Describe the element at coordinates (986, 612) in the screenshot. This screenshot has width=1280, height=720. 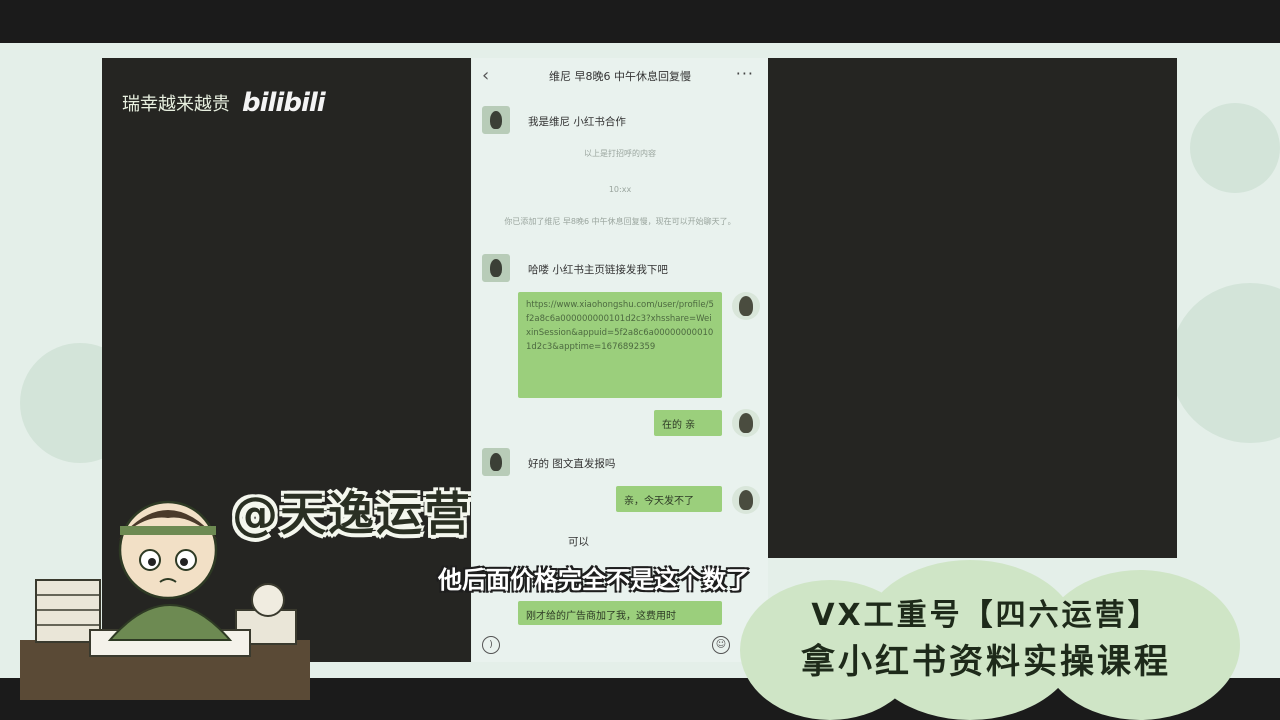
I see `promo-title: VX工重号【四六运营】` at that location.